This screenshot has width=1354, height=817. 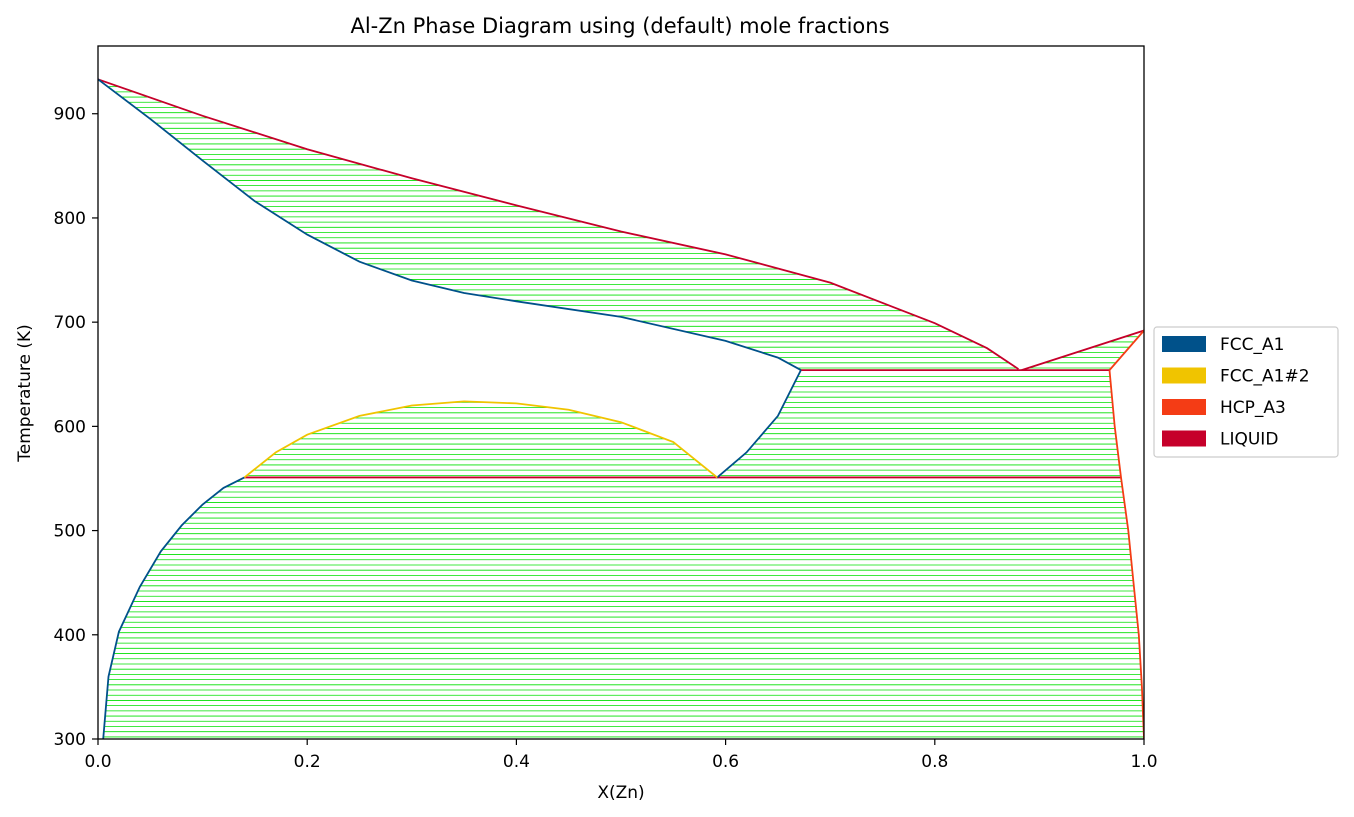 What do you see at coordinates (70, 740) in the screenshot?
I see `y-tick-label: 300` at bounding box center [70, 740].